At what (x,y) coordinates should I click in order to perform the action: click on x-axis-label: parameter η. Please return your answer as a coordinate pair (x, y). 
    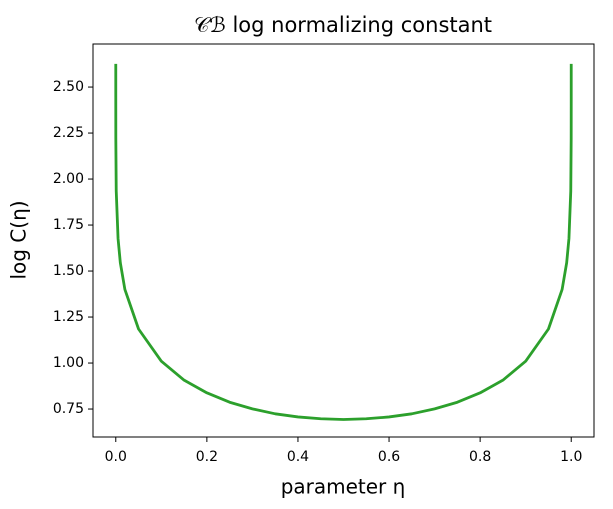
    Looking at the image, I should click on (343, 487).